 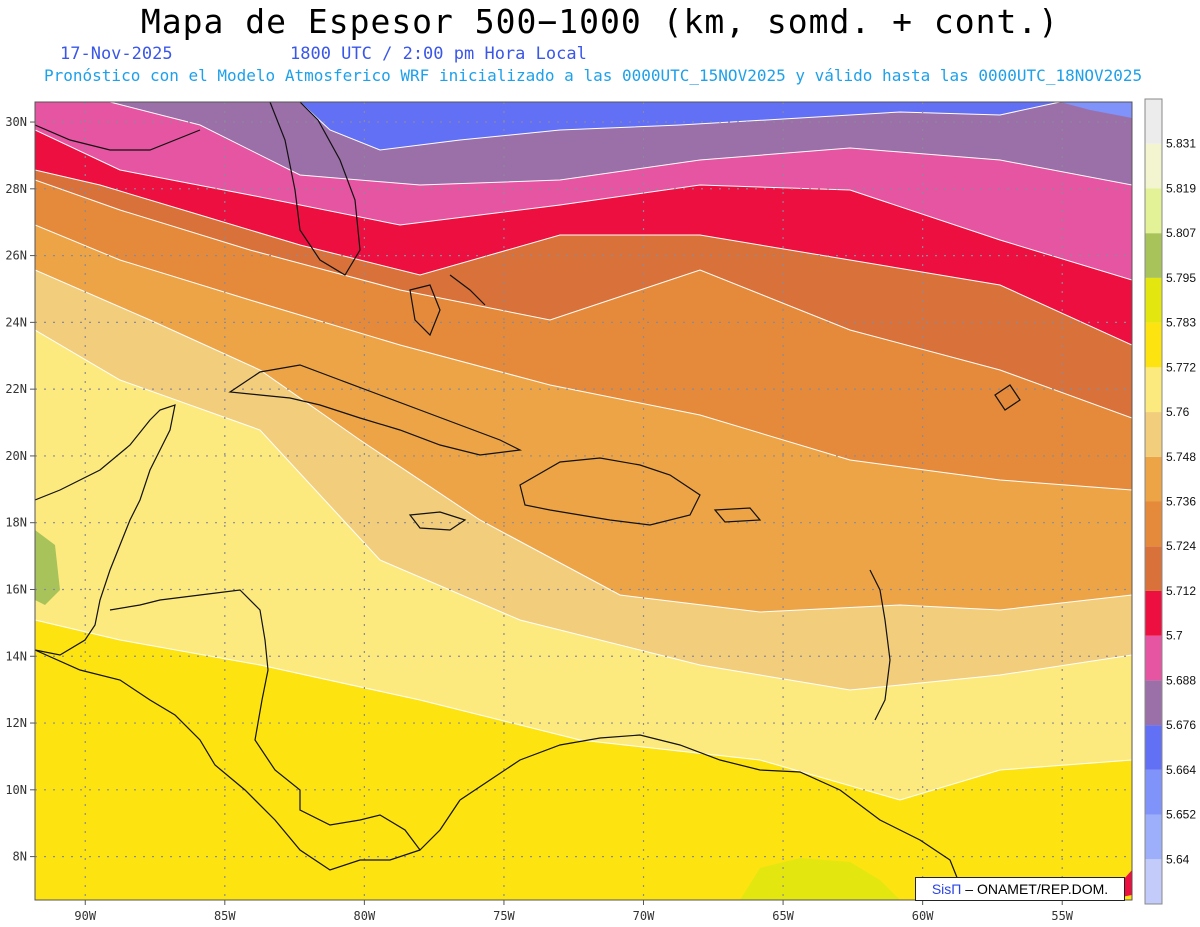 What do you see at coordinates (1174, 636) in the screenshot?
I see `colorbar-label: 5.7` at bounding box center [1174, 636].